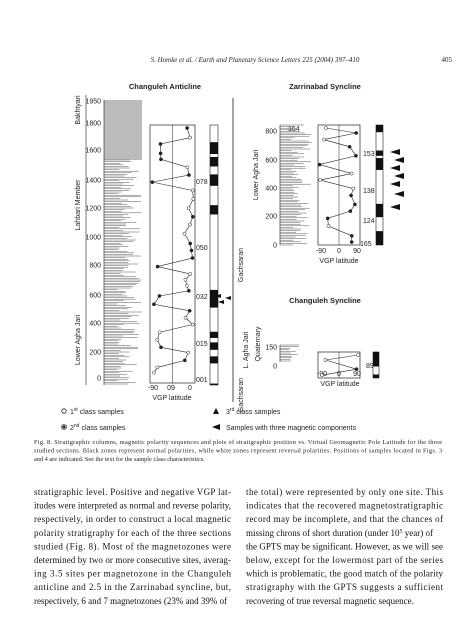 The width and height of the screenshot is (469, 640). What do you see at coordinates (165, 86) in the screenshot?
I see `panel-title: Changuleh Anticline` at bounding box center [165, 86].